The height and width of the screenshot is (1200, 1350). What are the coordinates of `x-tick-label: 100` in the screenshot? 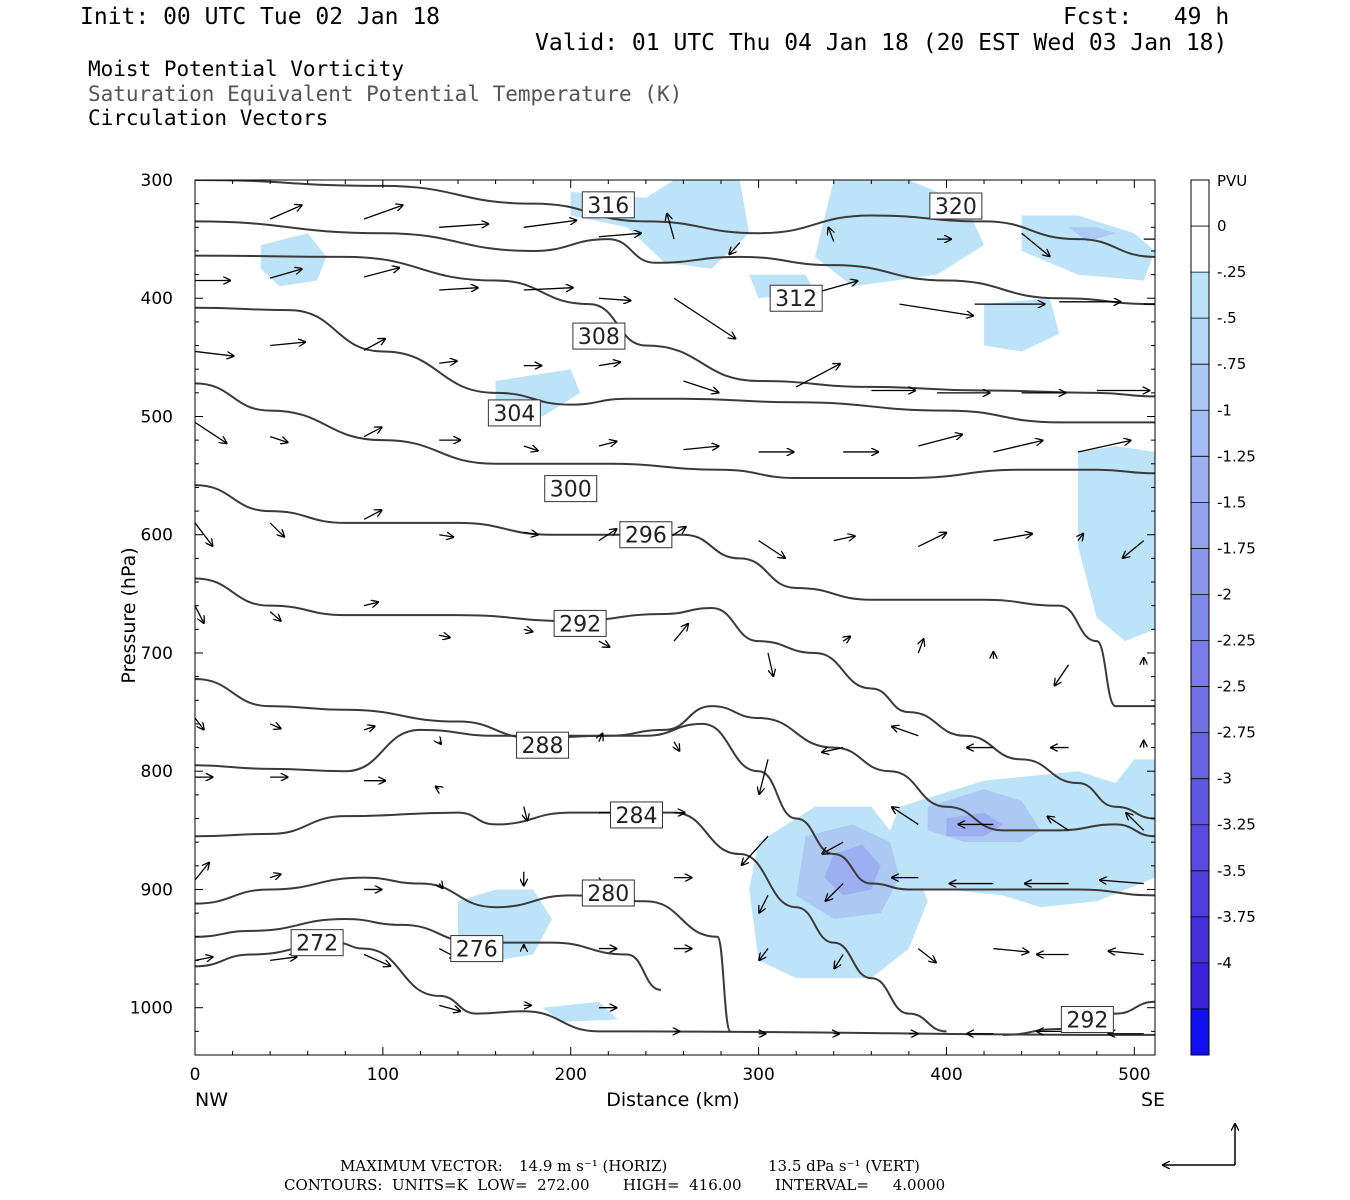 It's located at (383, 1075).